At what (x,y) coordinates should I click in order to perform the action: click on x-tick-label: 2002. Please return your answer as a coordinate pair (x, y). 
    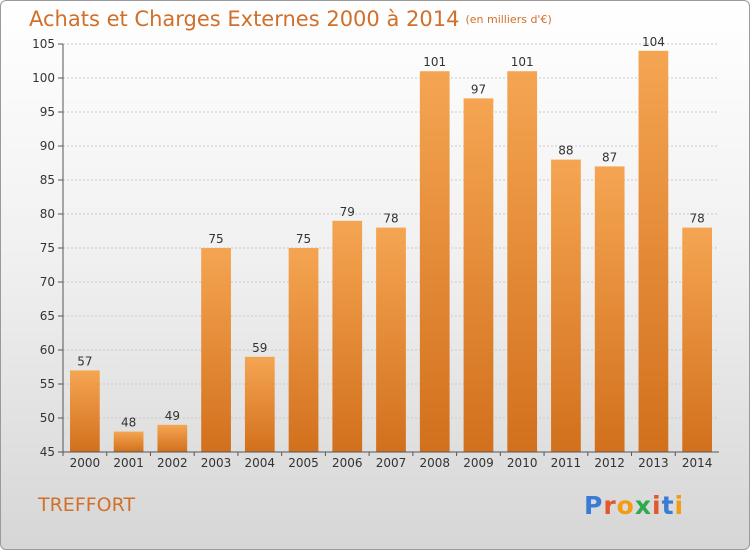
    Looking at the image, I should click on (172, 463).